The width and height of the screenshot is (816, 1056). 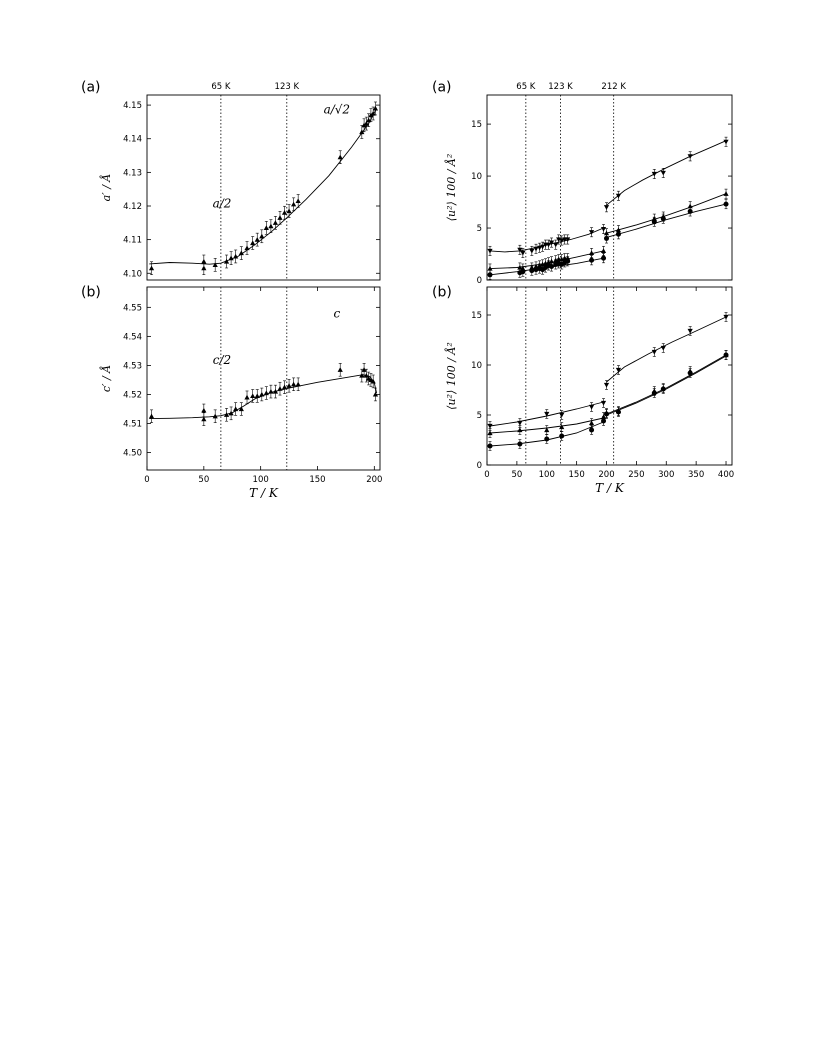 I want to click on x-tick-label: 350, so click(x=696, y=475).